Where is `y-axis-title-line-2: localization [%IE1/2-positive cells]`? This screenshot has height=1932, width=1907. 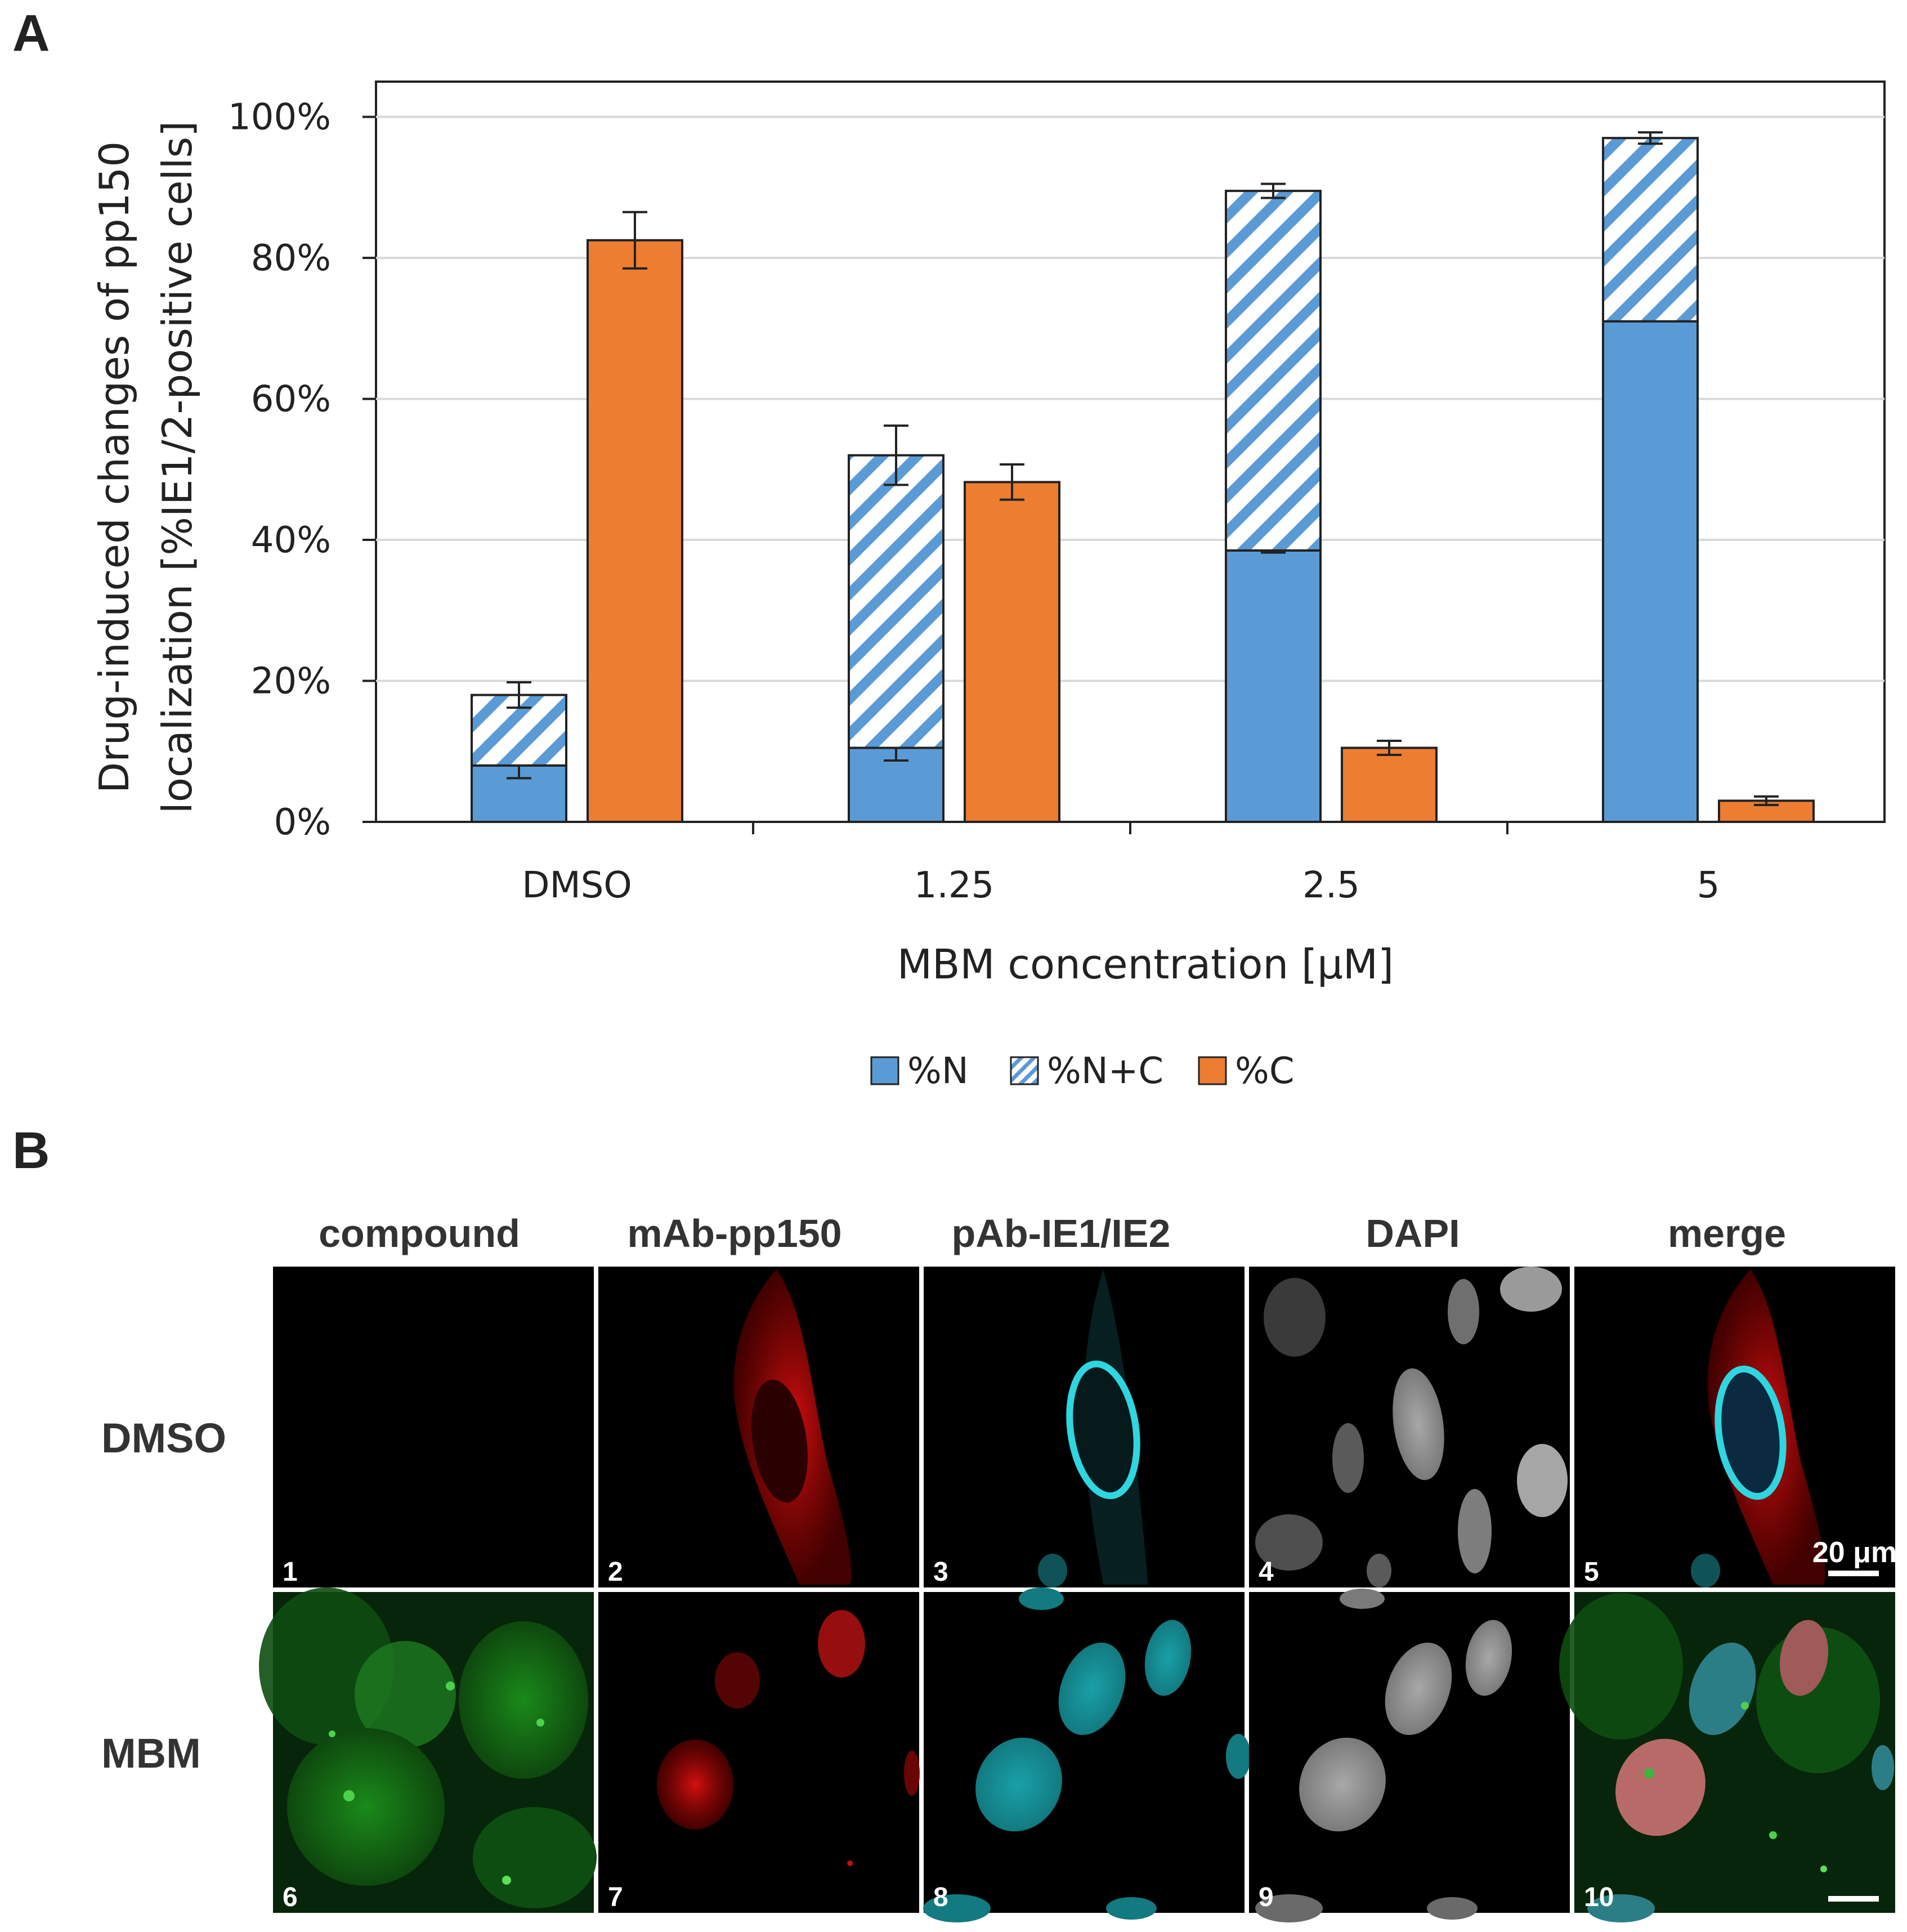 y-axis-title-line-2: localization [%IE1/2-positive cells] is located at coordinates (177, 467).